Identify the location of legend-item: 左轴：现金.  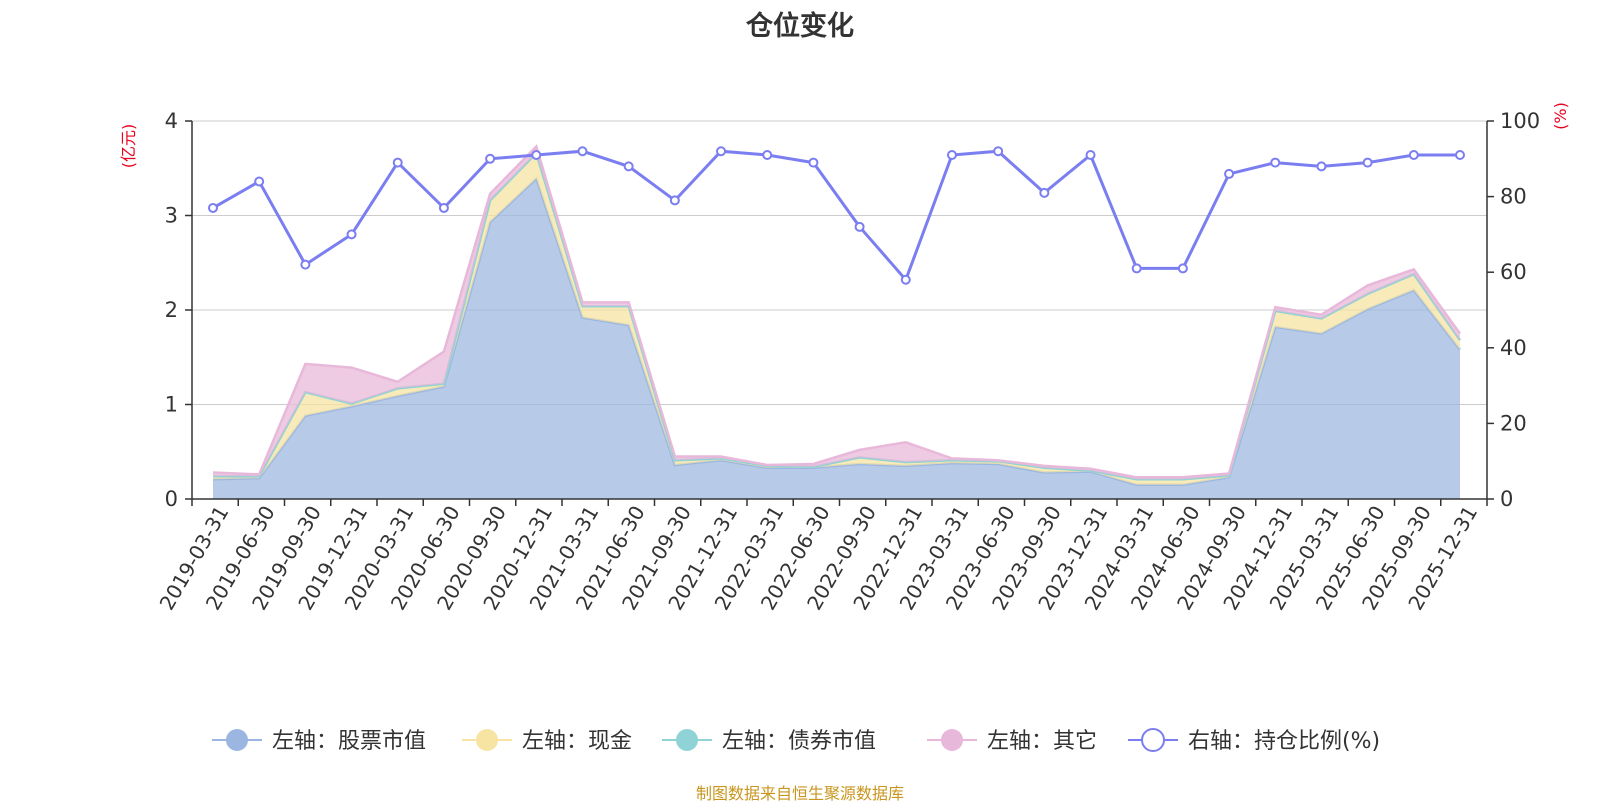
(547, 741).